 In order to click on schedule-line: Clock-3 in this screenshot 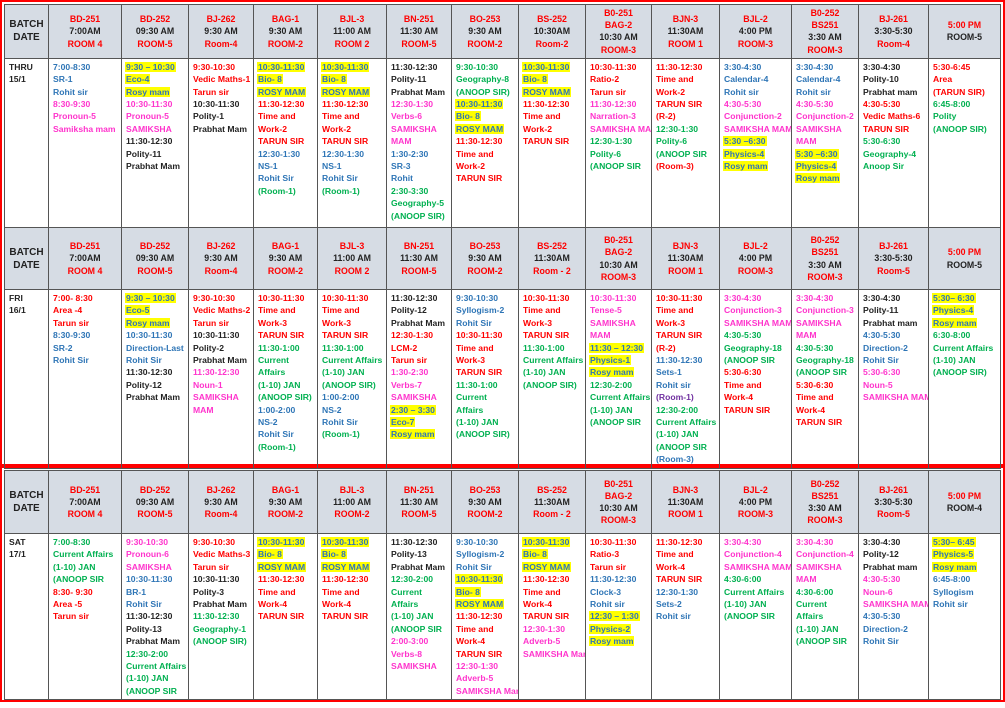, I will do `click(618, 592)`.